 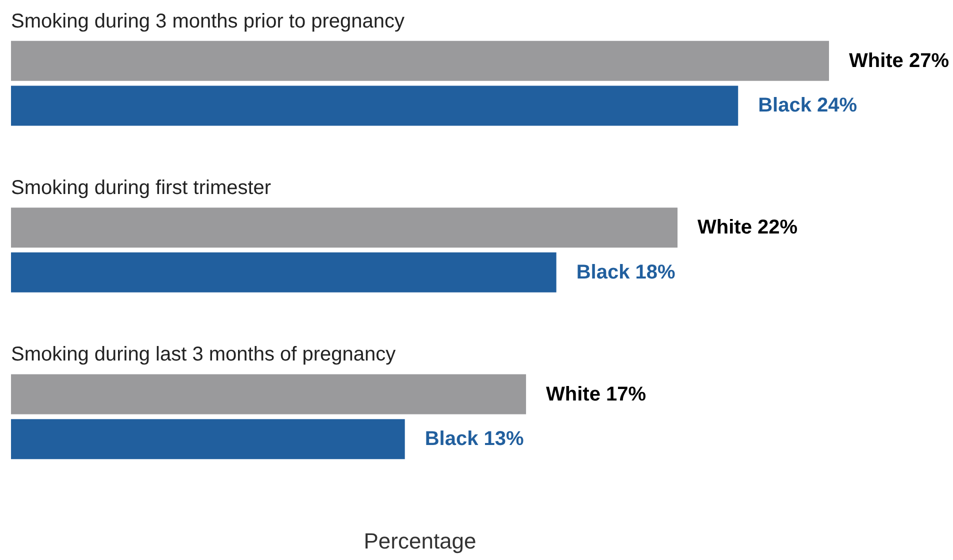 I want to click on data-label: Black 24%, so click(x=808, y=105).